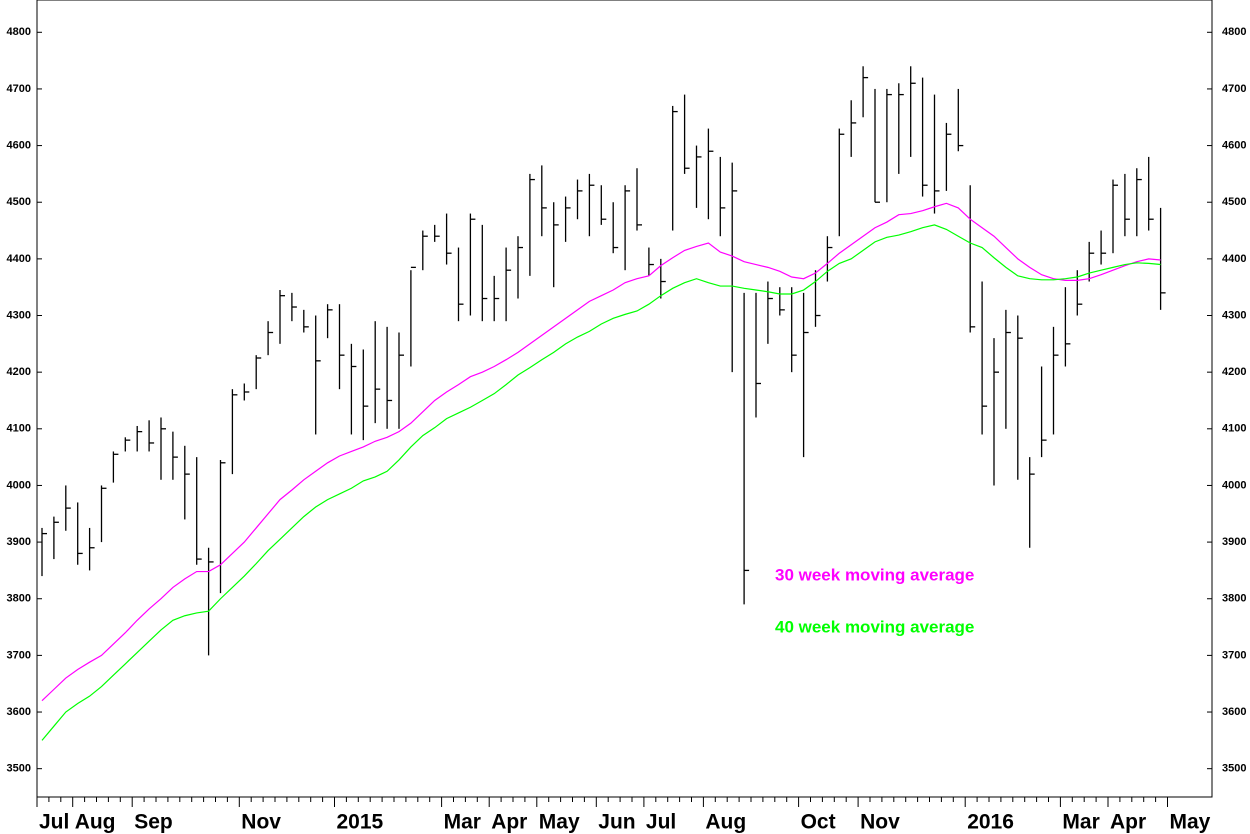 The image size is (1250, 834). I want to click on legend-label: 40 week moving average, so click(874, 626).